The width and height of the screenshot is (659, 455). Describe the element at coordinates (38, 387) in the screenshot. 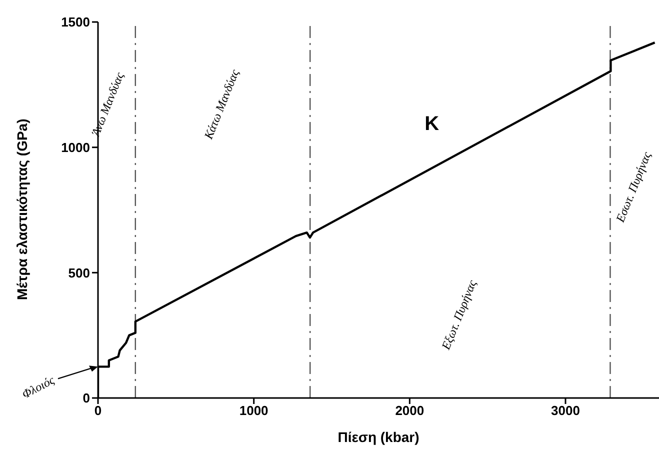

I see `annotation: Φλοιός` at that location.